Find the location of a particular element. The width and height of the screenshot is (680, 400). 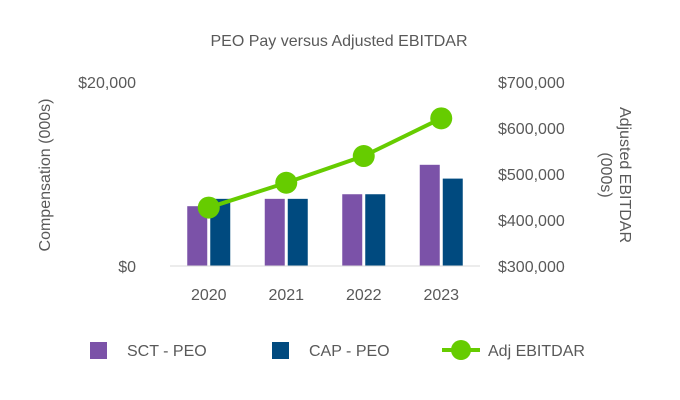

y-axis-left-title: Compensation (000s) is located at coordinates (45, 175).